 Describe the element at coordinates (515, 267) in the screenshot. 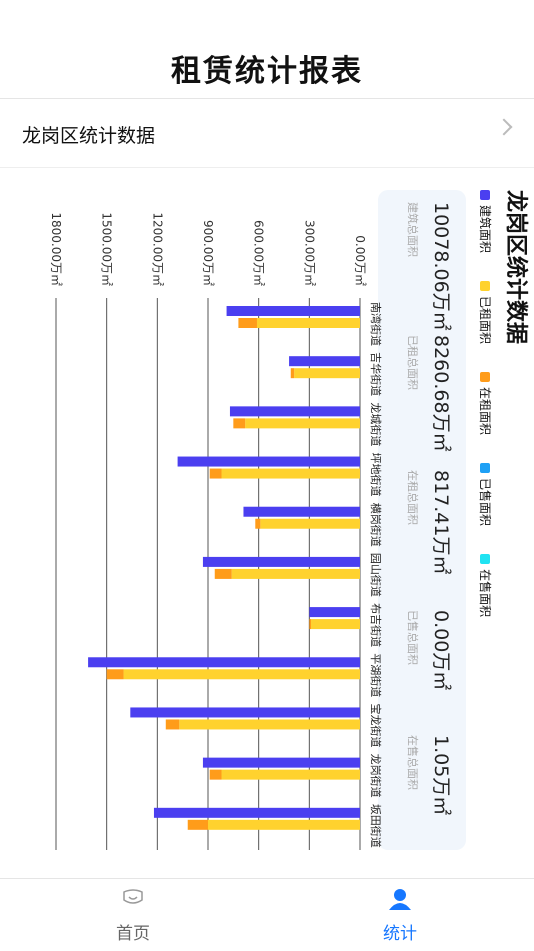

I see `panel-title: 龙岗区统计数据` at that location.